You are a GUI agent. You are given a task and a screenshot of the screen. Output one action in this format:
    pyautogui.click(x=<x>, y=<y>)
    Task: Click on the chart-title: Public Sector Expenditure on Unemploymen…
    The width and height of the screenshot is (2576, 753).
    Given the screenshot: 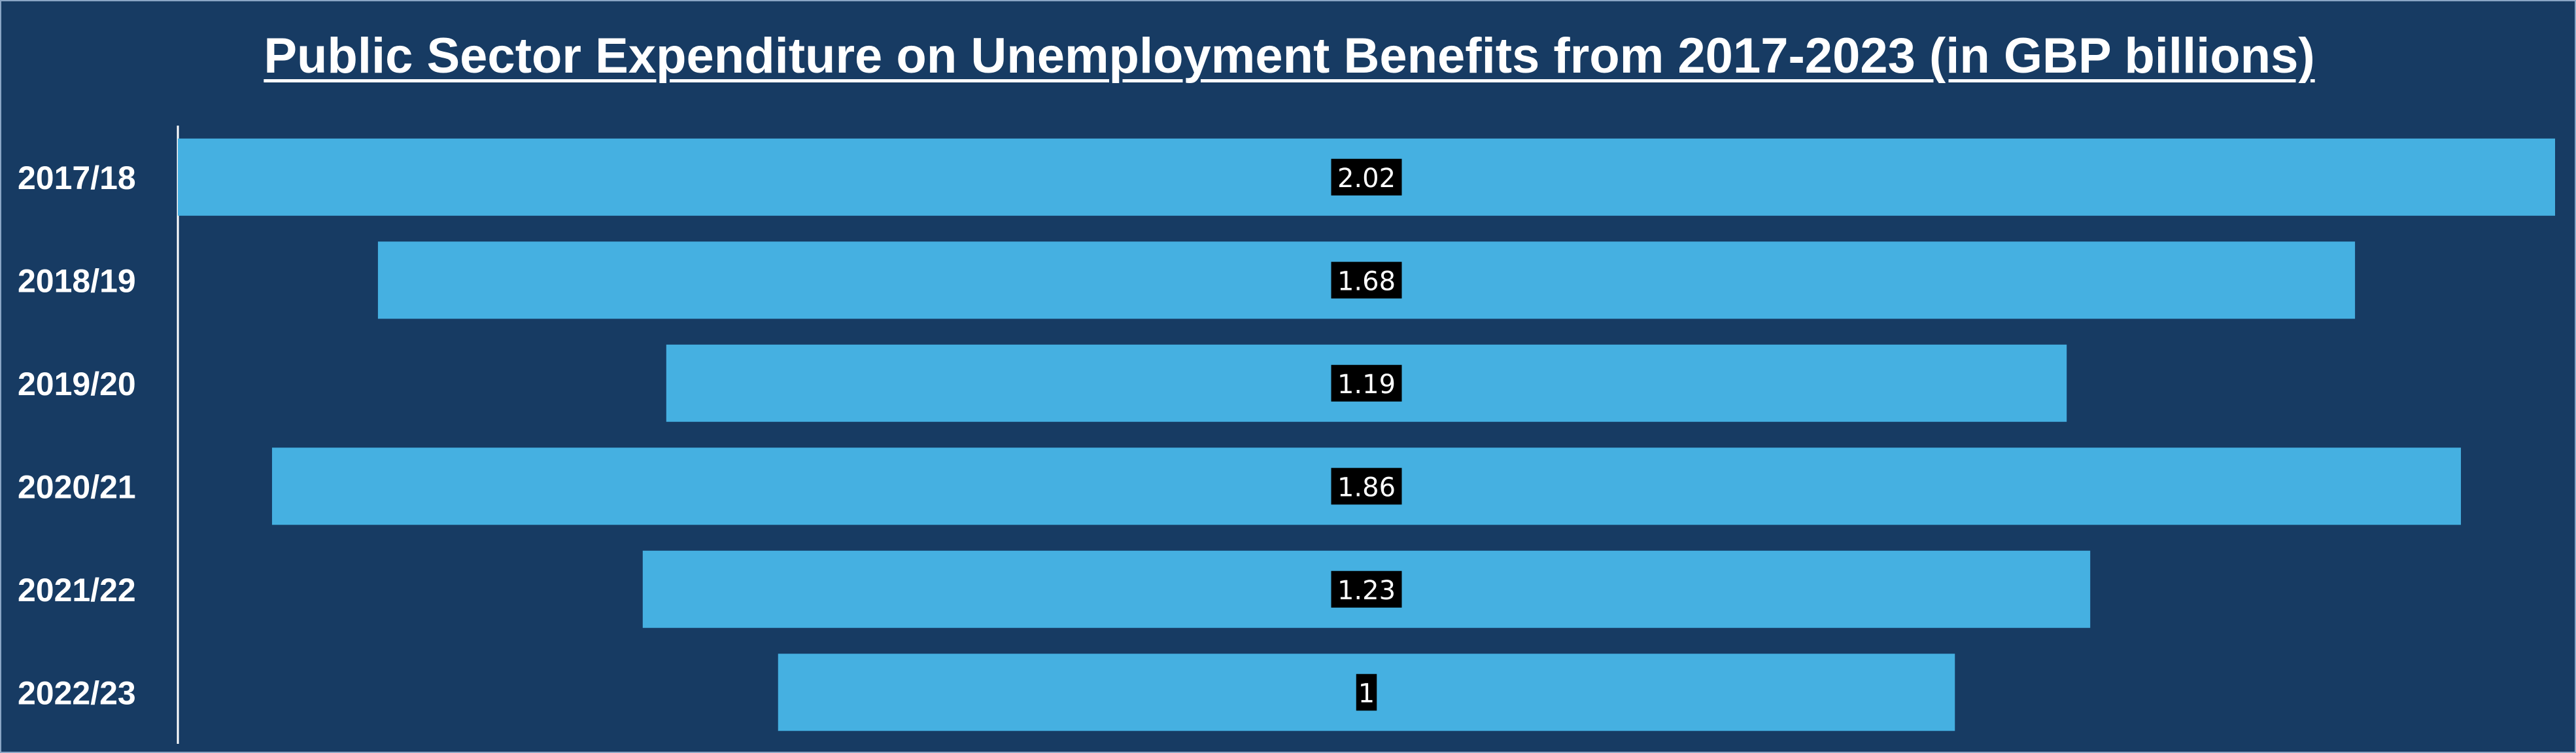 What is the action you would take?
    pyautogui.click(x=1290, y=56)
    